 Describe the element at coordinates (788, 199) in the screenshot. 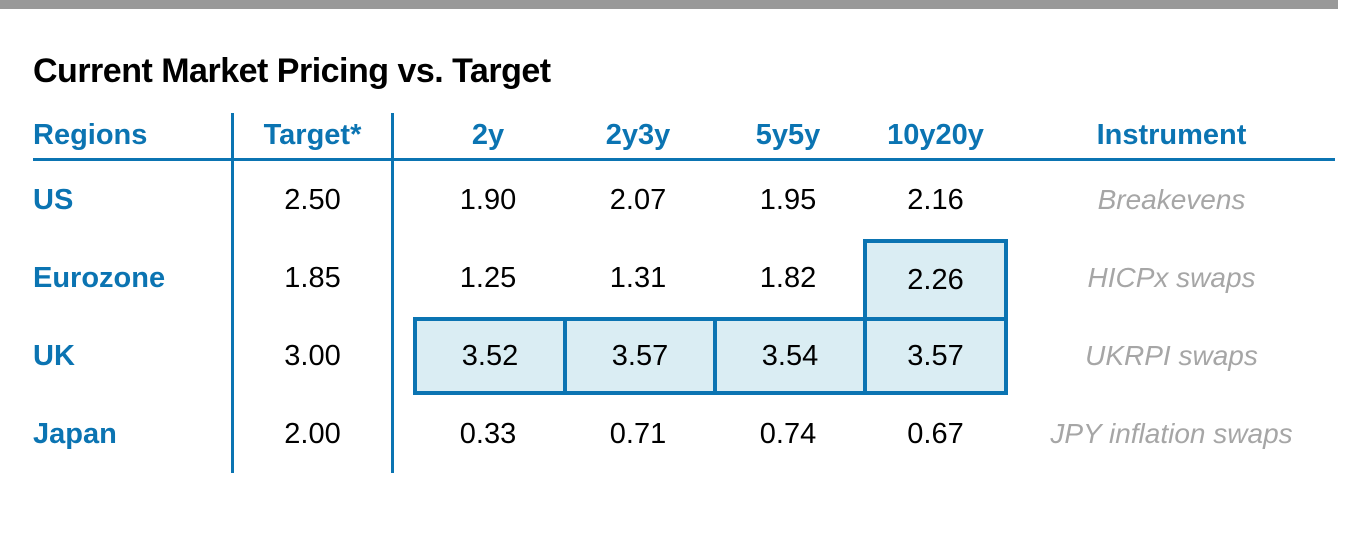

I see `cell-us-5y5y: 1.95` at that location.